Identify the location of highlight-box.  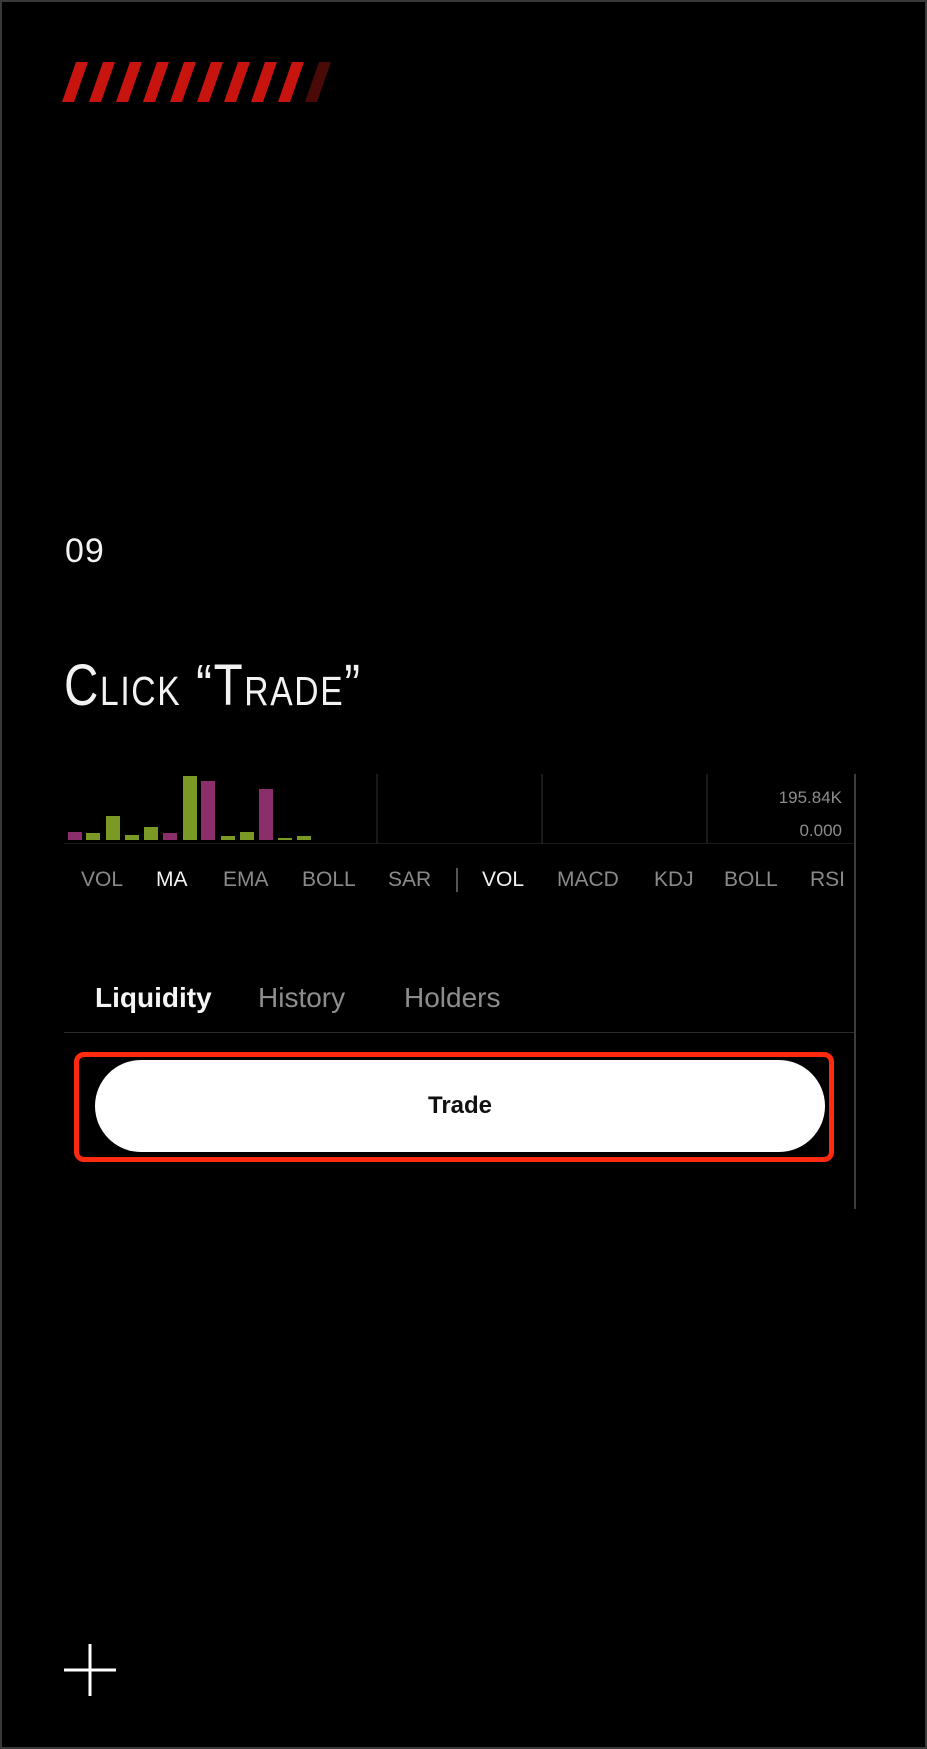
(454, 1107).